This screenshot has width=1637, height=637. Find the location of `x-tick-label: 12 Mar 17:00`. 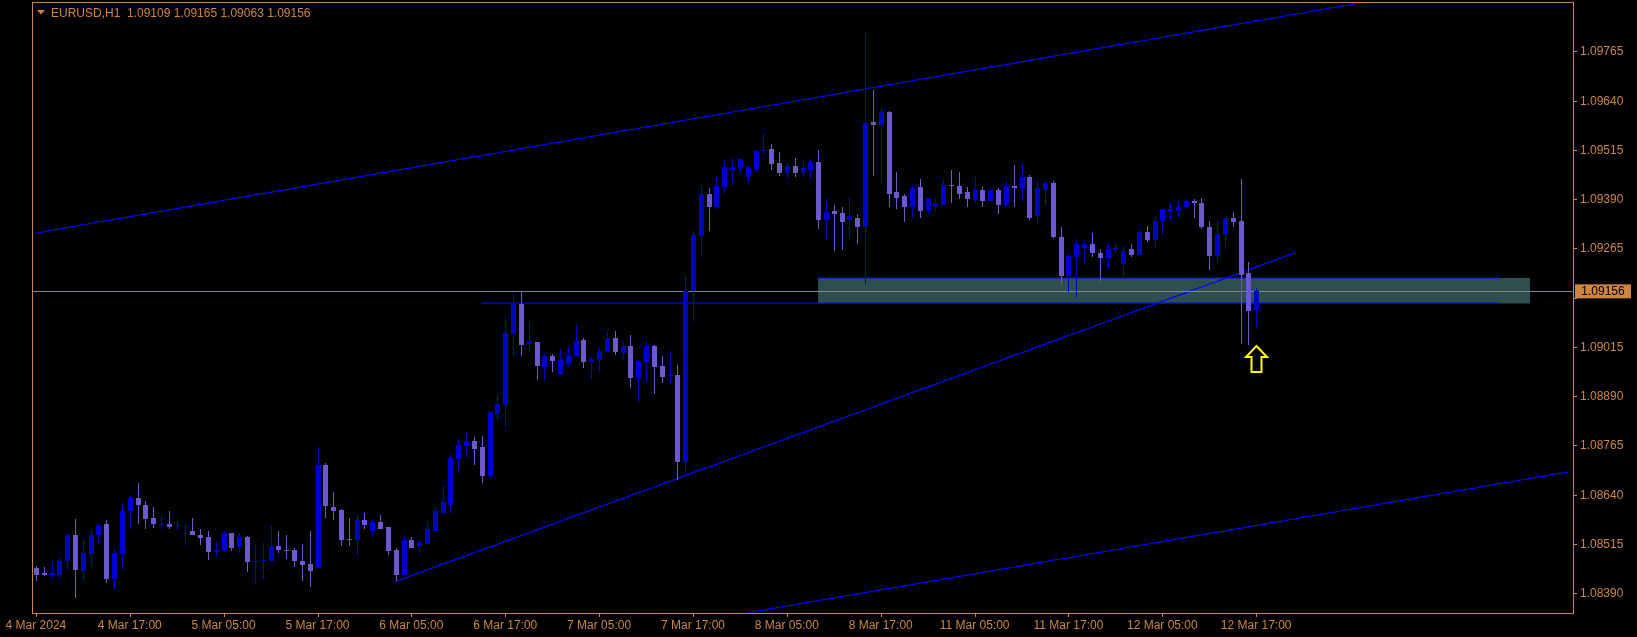

x-tick-label: 12 Mar 17:00 is located at coordinates (1256, 625).